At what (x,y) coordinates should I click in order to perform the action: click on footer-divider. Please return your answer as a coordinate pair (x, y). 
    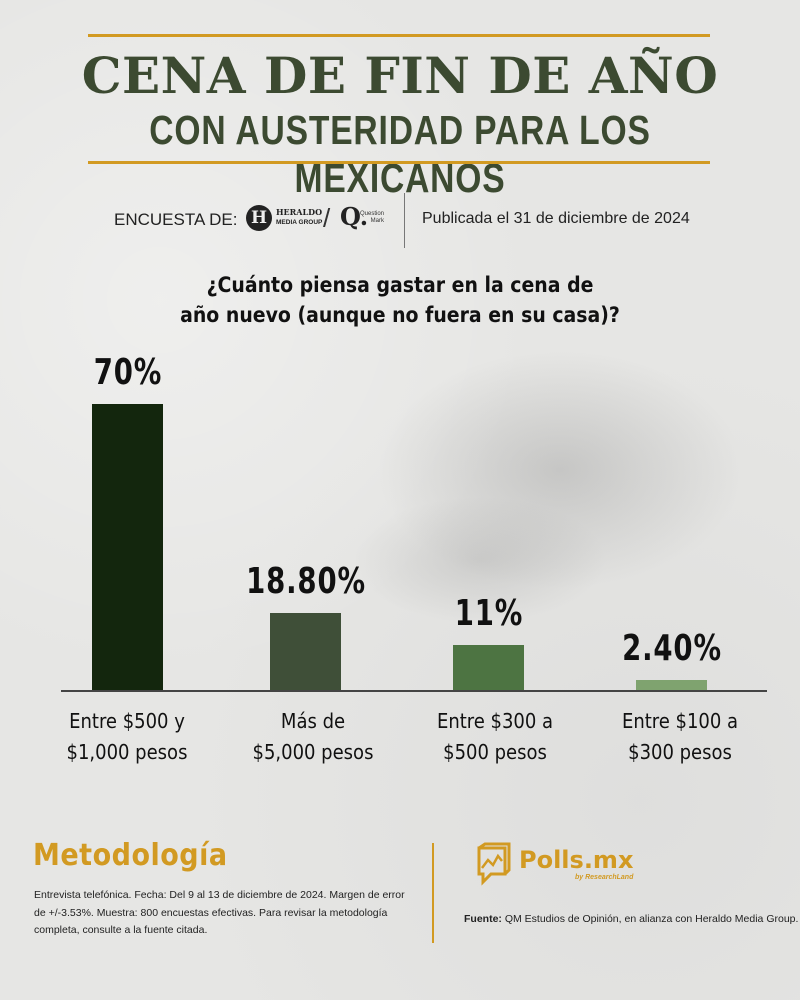
    Looking at the image, I should click on (433, 893).